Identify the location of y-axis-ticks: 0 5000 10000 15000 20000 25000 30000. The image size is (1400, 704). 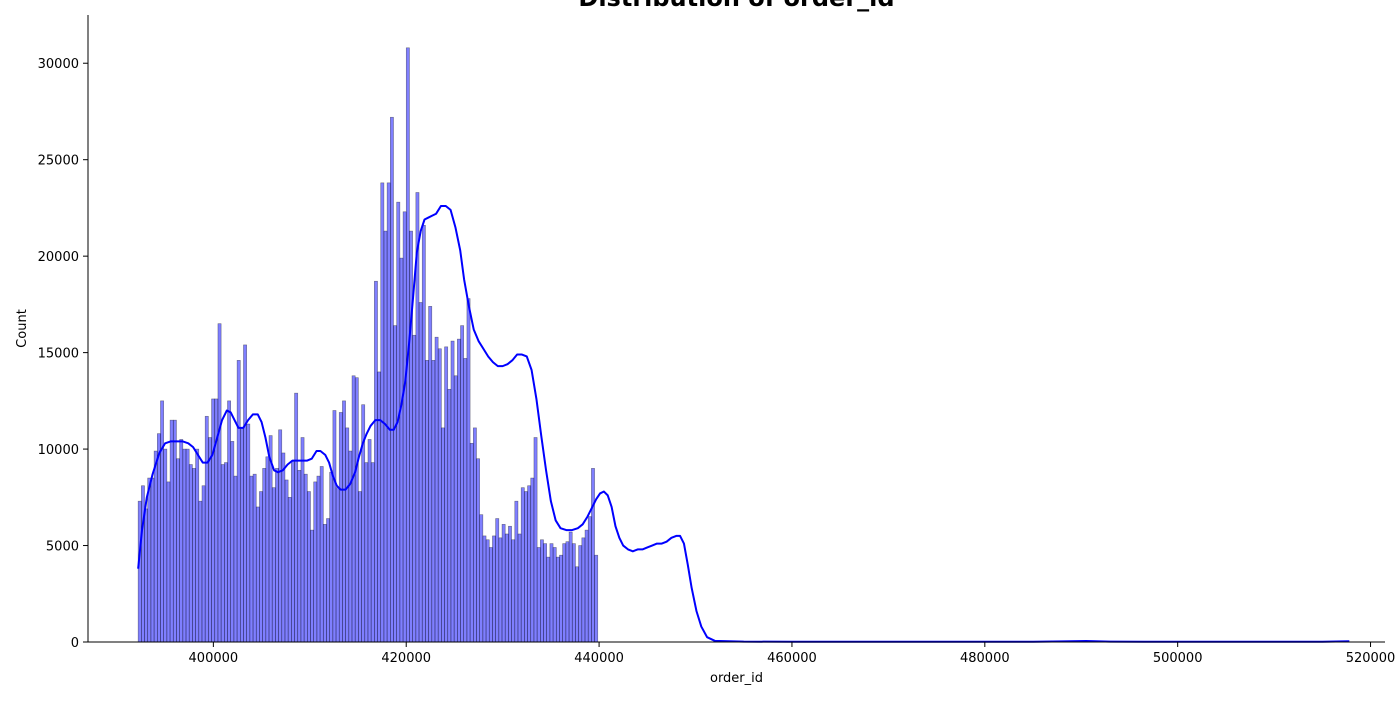
(63, 354).